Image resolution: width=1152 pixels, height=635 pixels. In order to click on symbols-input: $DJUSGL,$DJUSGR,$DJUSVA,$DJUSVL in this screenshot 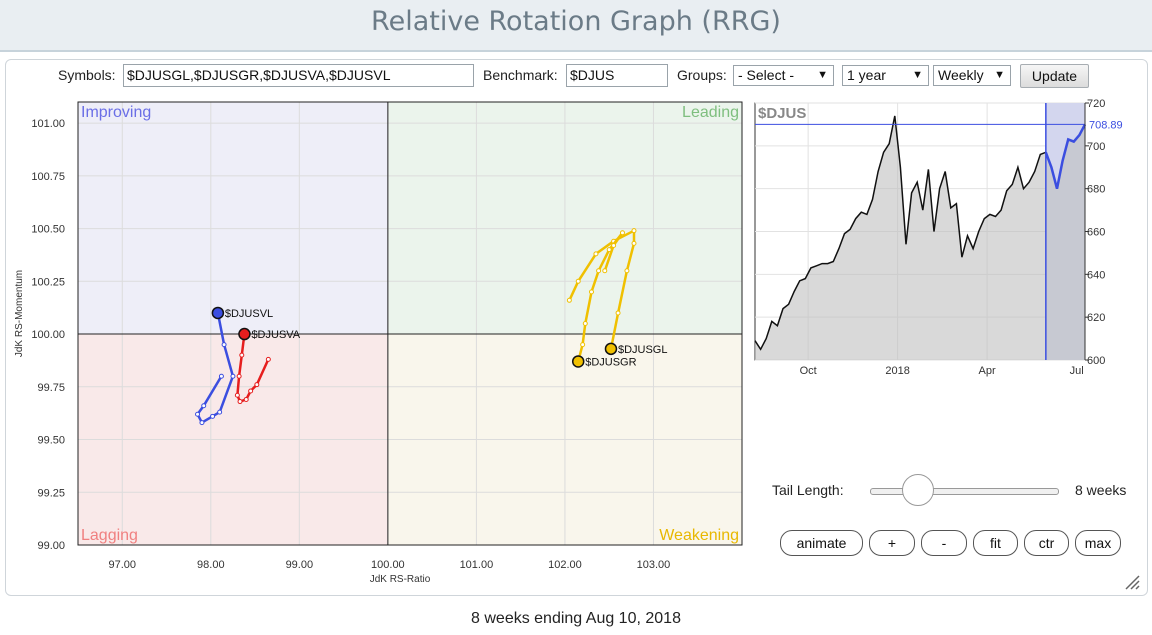, I will do `click(298, 75)`.